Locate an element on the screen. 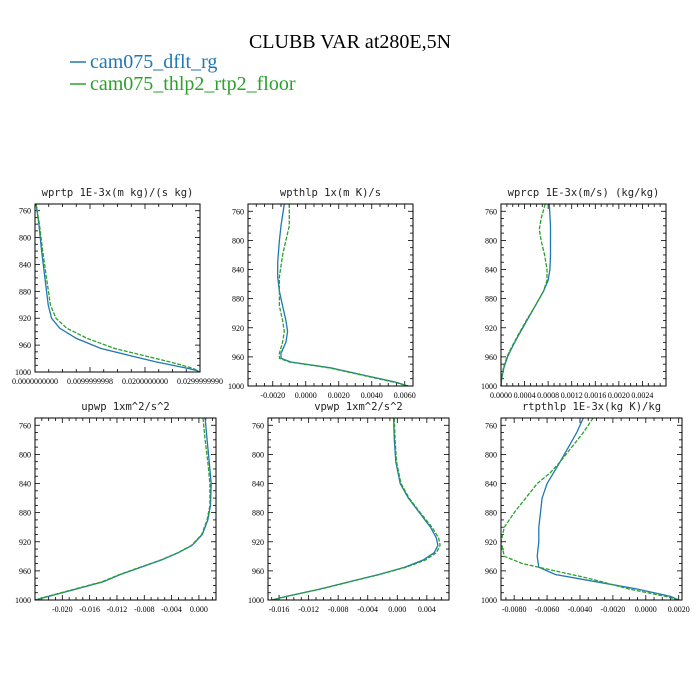 Image resolution: width=700 pixels, height=700 pixels. x-tick-label: 0.0060 is located at coordinates (405, 395).